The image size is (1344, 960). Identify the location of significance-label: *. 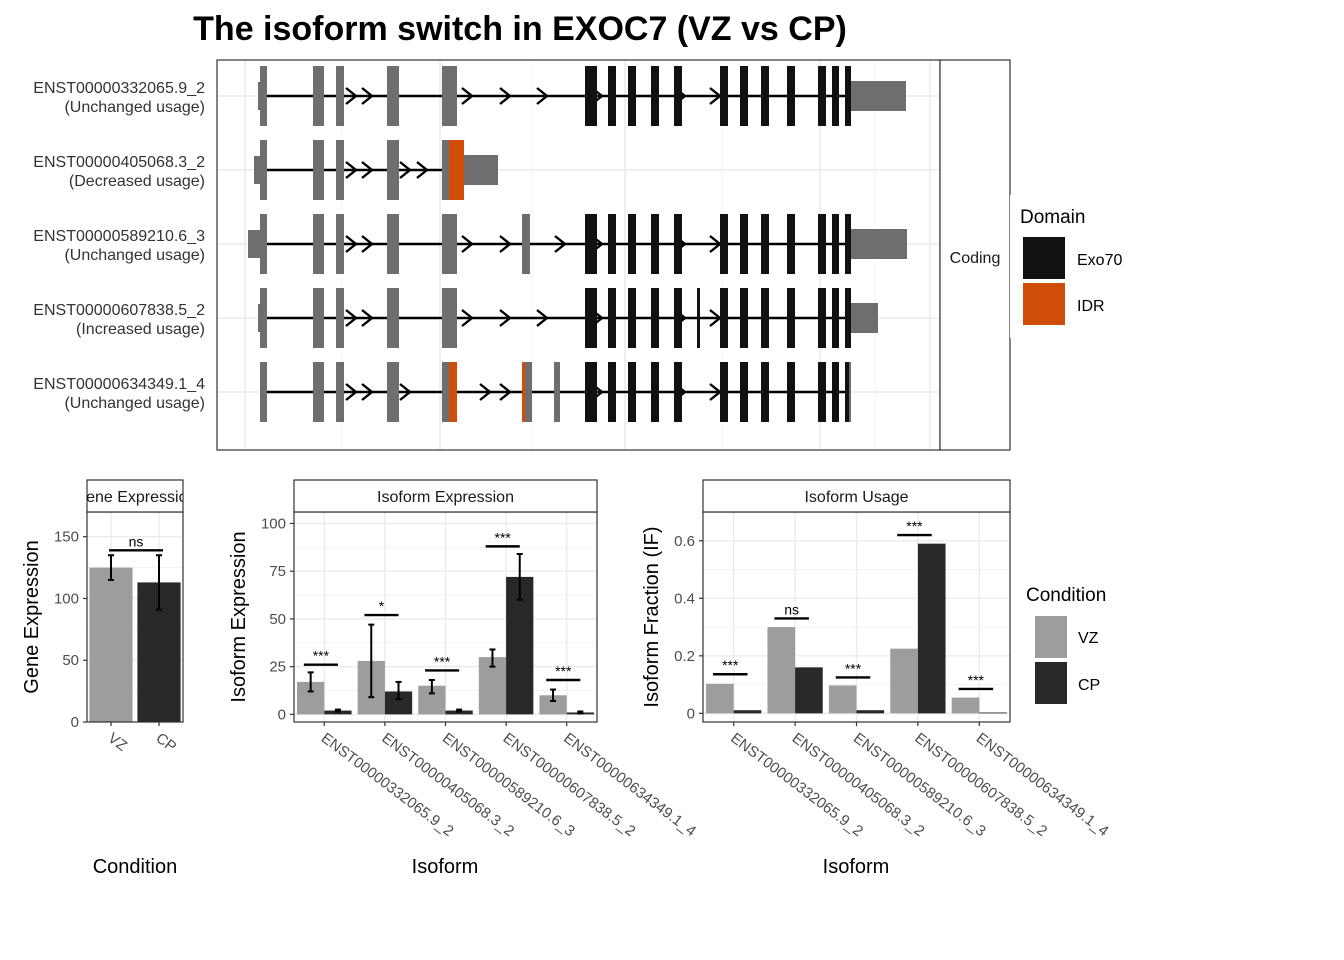
(382, 606).